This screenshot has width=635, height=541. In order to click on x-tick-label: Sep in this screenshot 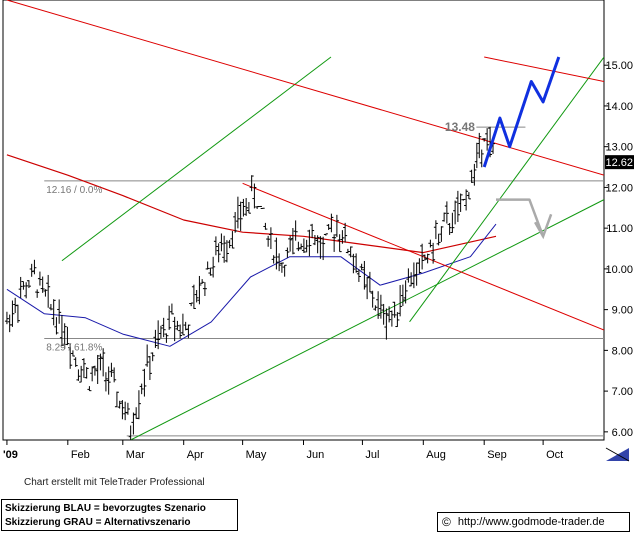, I will do `click(497, 455)`.